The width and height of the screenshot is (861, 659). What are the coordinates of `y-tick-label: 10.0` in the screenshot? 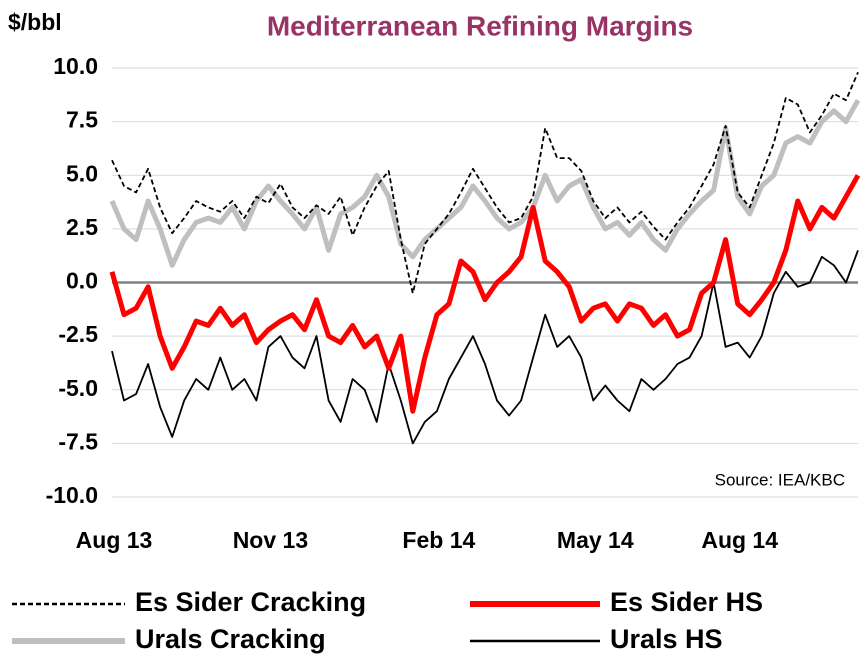 It's located at (75, 66).